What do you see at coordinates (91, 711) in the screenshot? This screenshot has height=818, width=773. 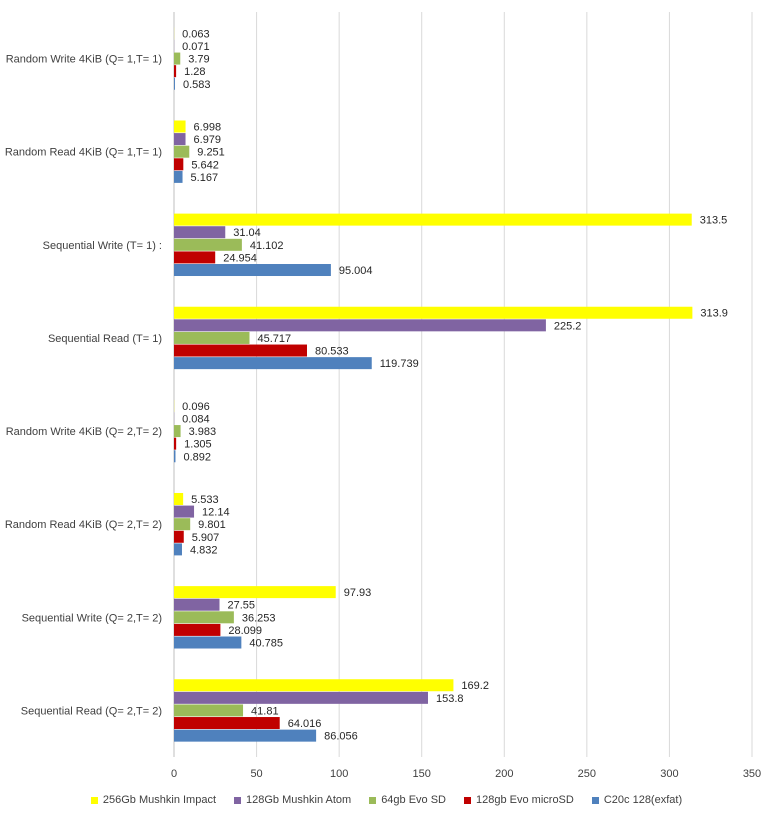 I see `category-label: Sequential Read (Q= 2,T= 2)` at bounding box center [91, 711].